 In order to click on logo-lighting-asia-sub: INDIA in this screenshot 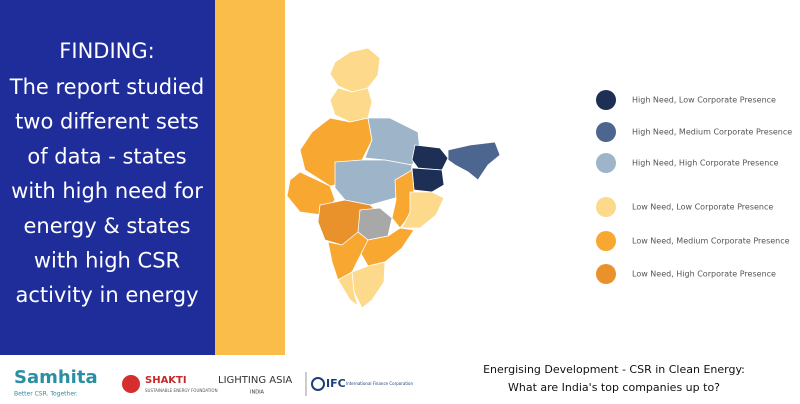, I will do `click(257, 393)`.